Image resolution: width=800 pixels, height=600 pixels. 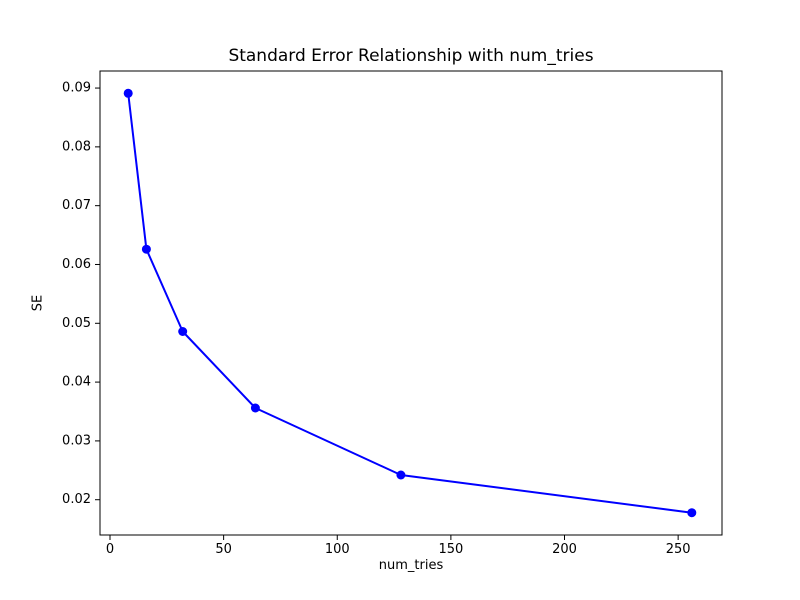 I want to click on x-tick-label: 50, so click(x=223, y=549).